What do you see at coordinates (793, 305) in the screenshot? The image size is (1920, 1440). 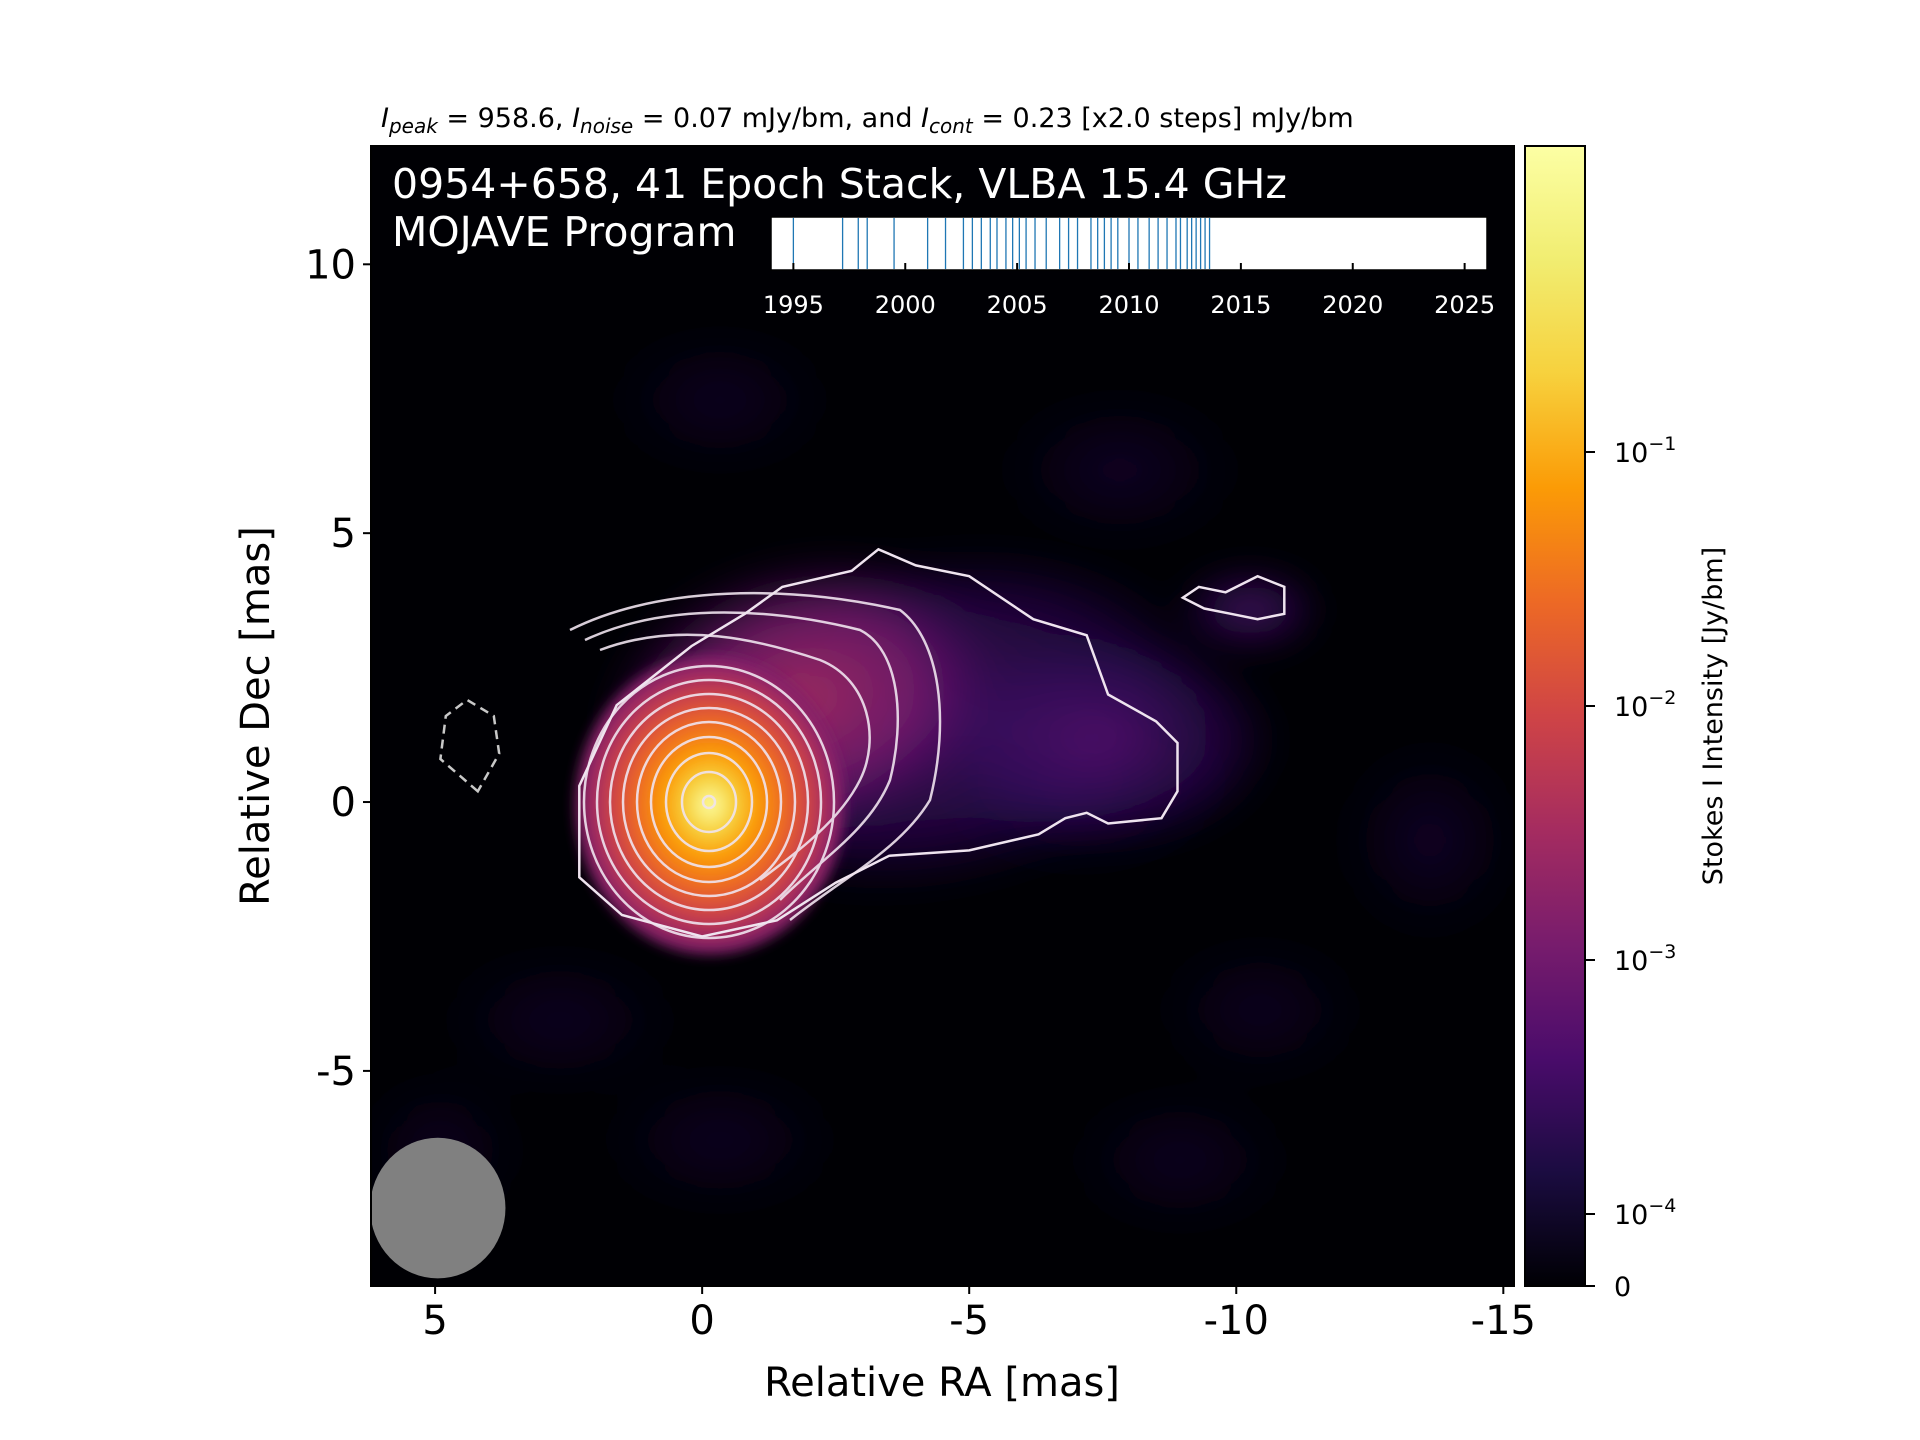 I see `inset-tick-label: 1995` at bounding box center [793, 305].